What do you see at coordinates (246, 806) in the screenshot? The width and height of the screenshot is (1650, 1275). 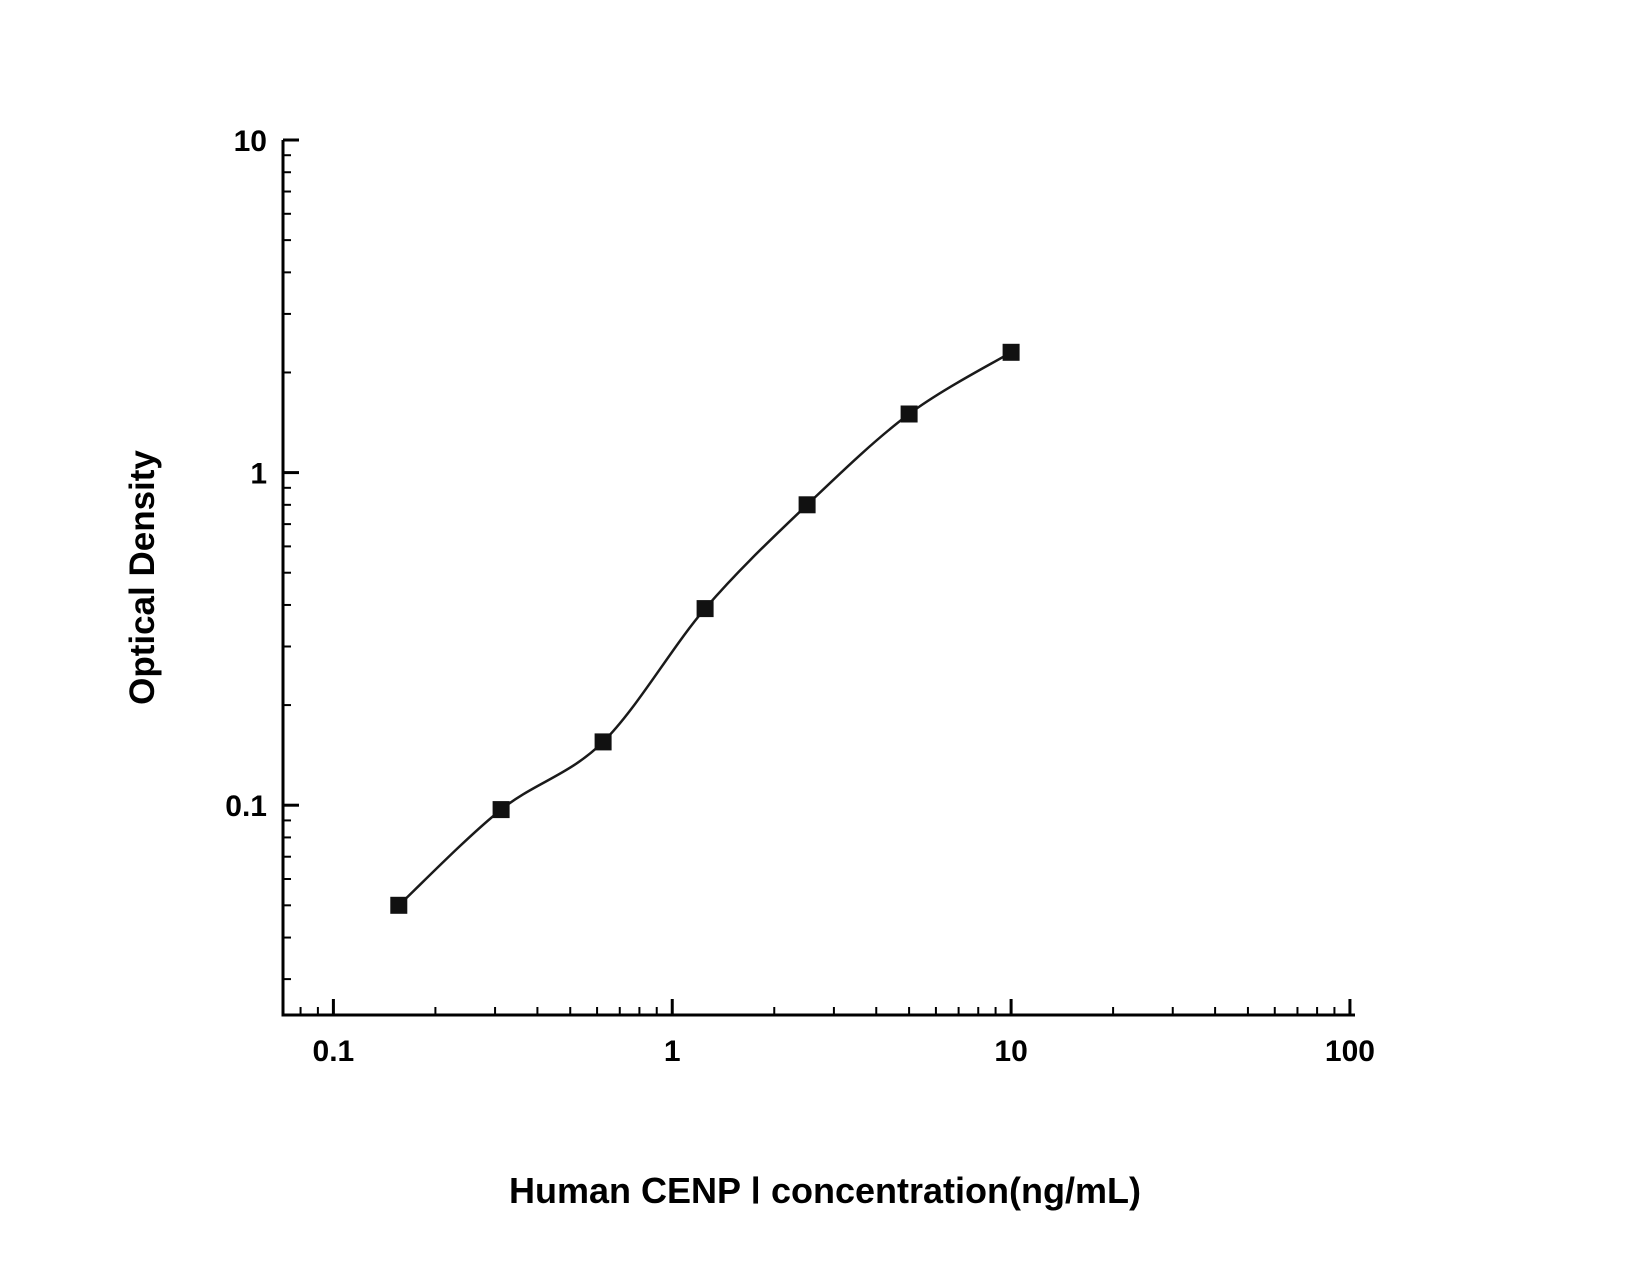 I see `y-tick-label: 0.1` at bounding box center [246, 806].